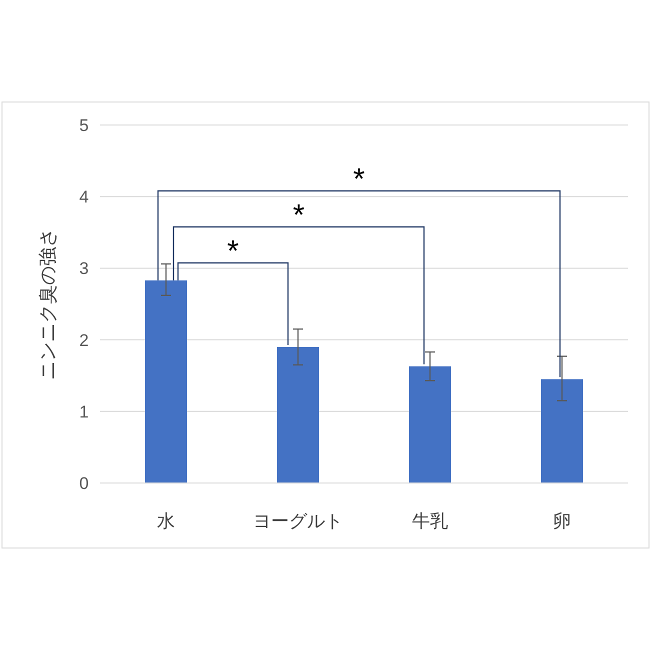  I want to click on x-tick-label: 卵, so click(562, 521).